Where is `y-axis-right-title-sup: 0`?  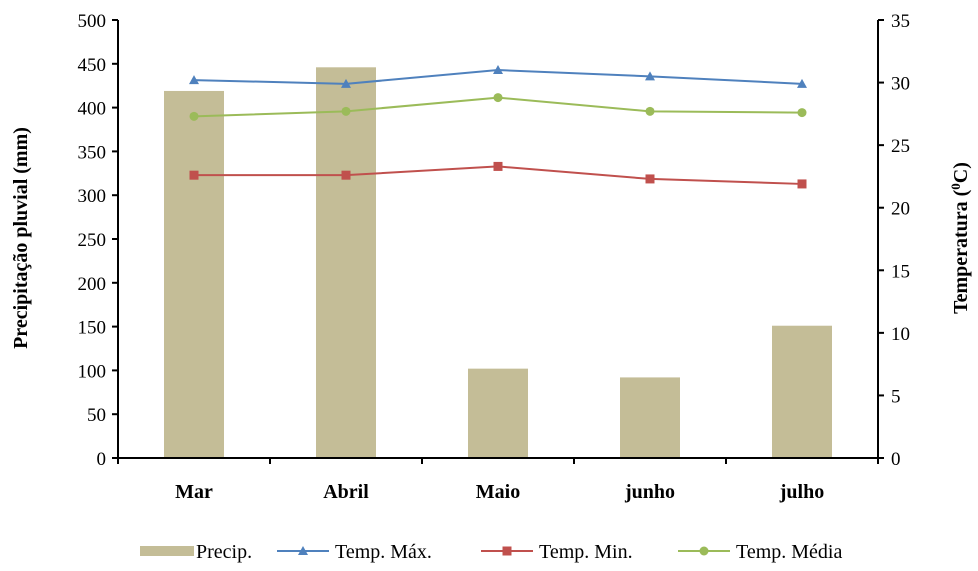
y-axis-right-title-sup: 0 is located at coordinates (955, 186).